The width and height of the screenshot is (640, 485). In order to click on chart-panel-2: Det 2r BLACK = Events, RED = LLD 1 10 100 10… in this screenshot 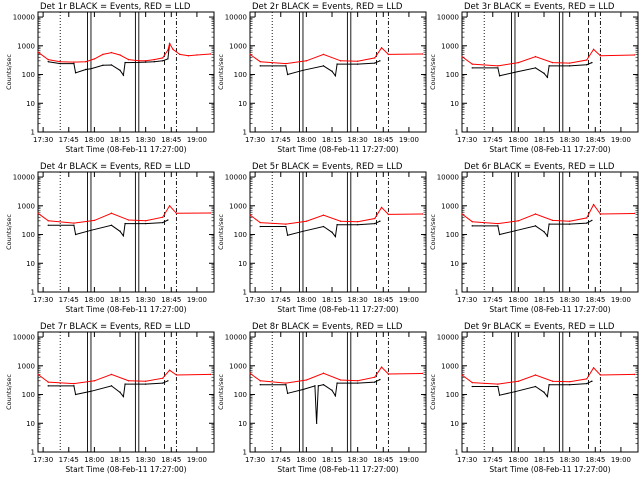, I will do `click(322, 78)`.